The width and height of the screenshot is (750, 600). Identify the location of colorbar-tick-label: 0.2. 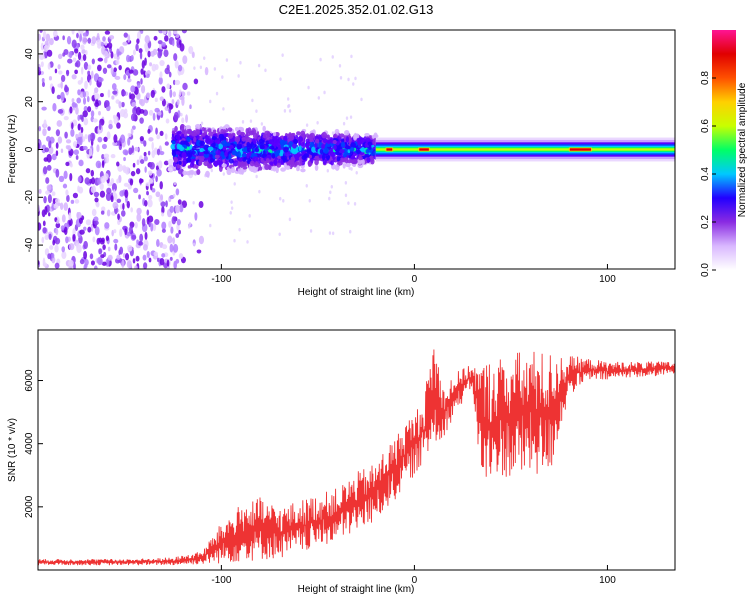
(705, 222).